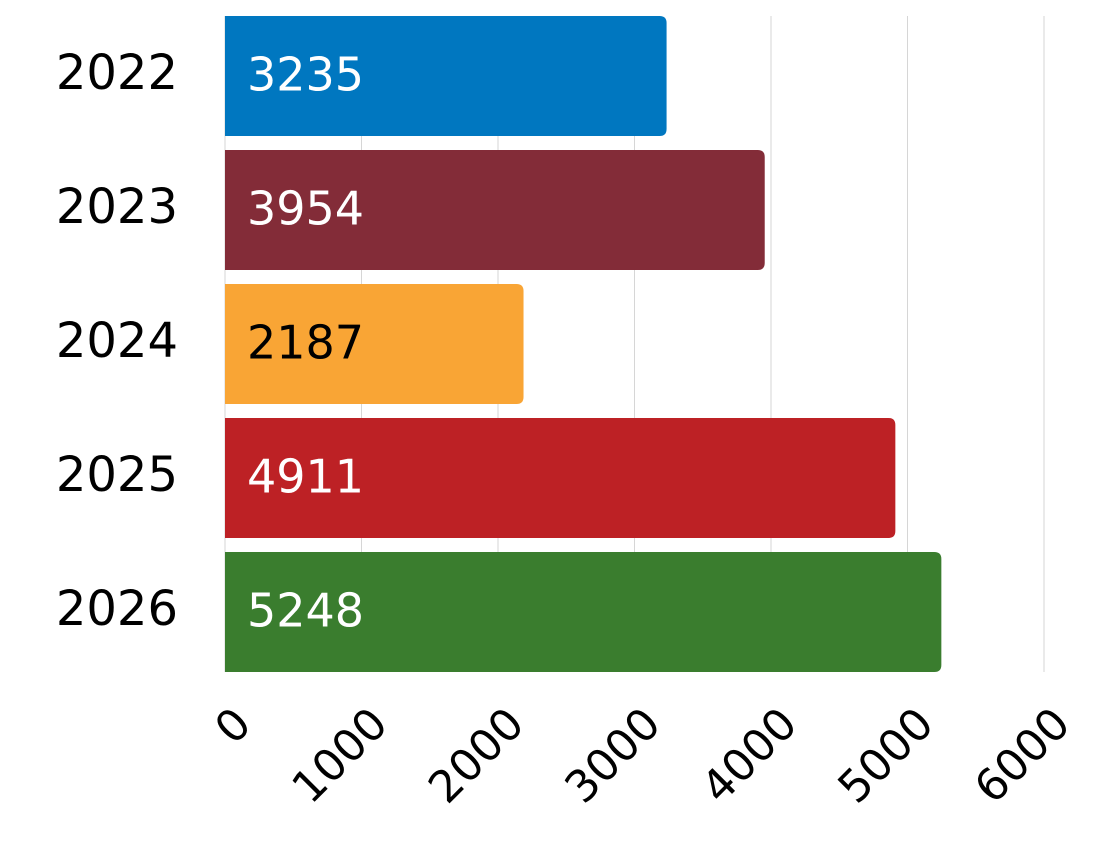  I want to click on y-tick-label: 2025, so click(117, 475).